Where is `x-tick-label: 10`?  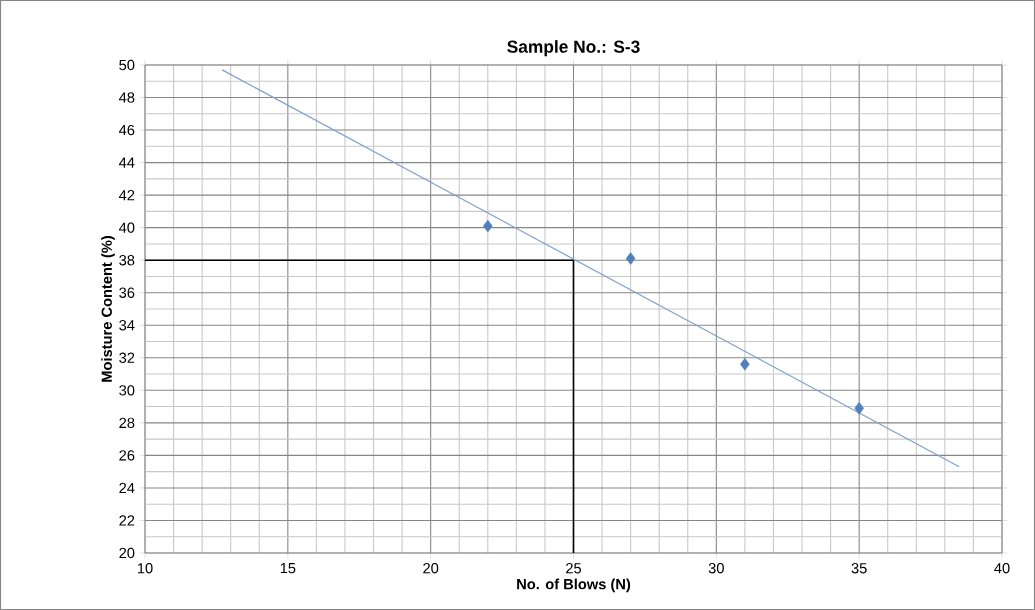
x-tick-label: 10 is located at coordinates (145, 568).